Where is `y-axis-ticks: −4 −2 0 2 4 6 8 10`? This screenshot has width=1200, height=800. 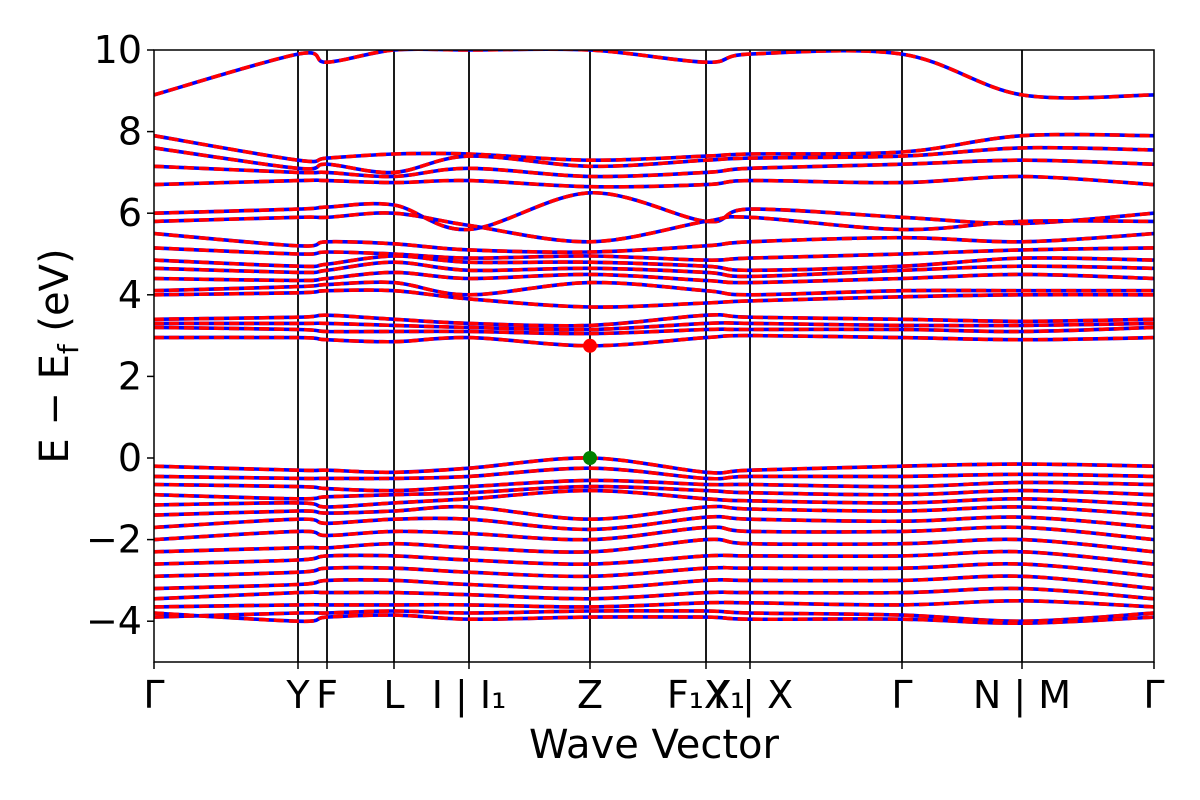 y-axis-ticks: −4 −2 0 2 4 6 8 10 is located at coordinates (120, 335).